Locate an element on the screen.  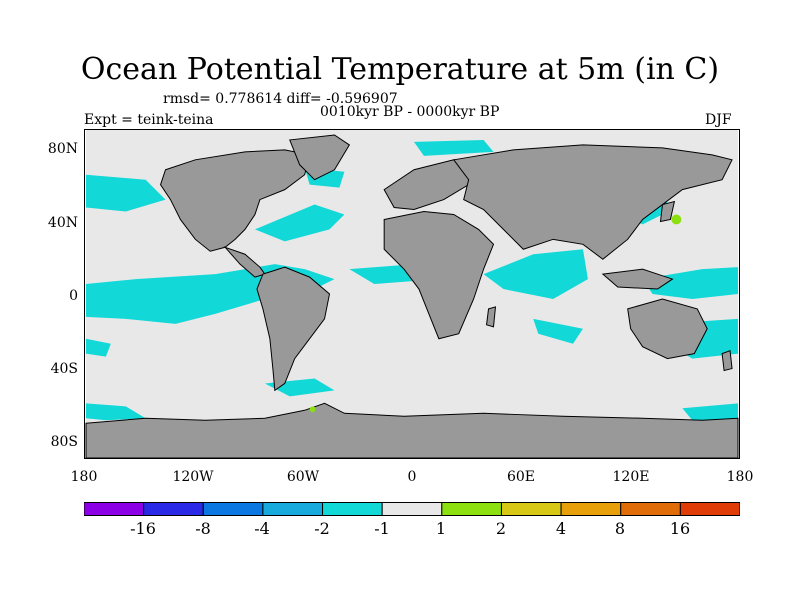
colorbar-tick-label: -2 is located at coordinates (322, 528).